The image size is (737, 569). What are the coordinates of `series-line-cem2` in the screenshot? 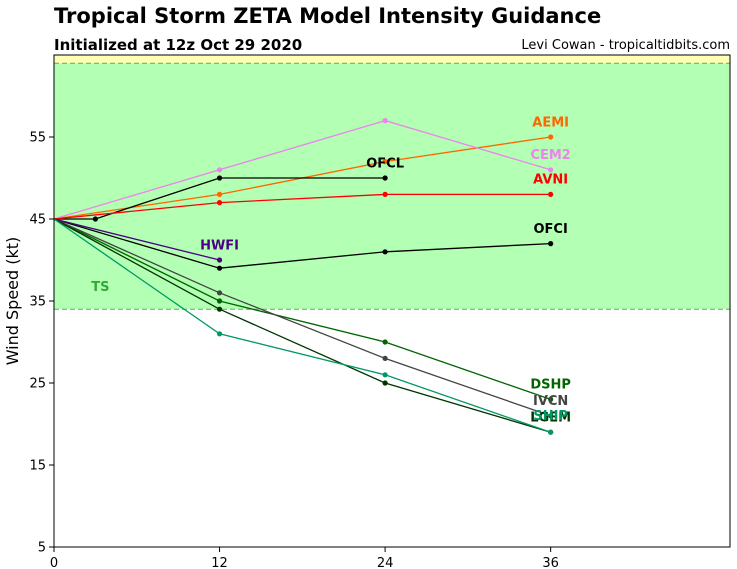 It's located at (302, 169).